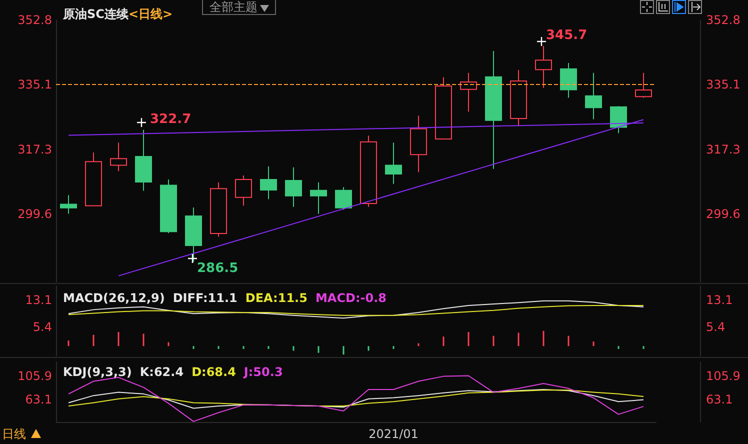  Describe the element at coordinates (97, 372) in the screenshot. I see `chart-title: KDJ(9,3,3)` at that location.